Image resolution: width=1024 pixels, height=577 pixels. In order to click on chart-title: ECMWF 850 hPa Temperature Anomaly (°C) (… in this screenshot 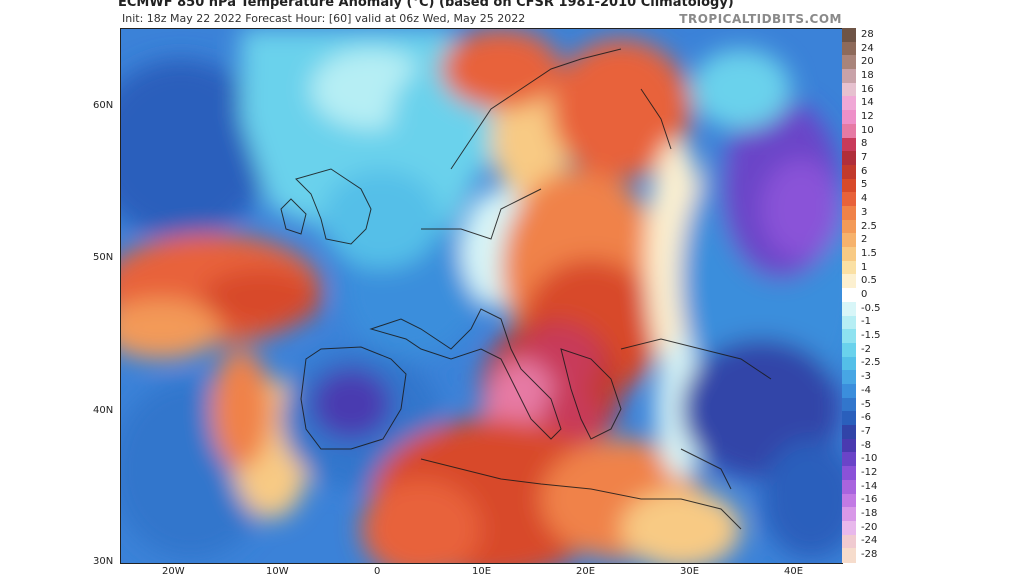, I will do `click(426, 5)`.